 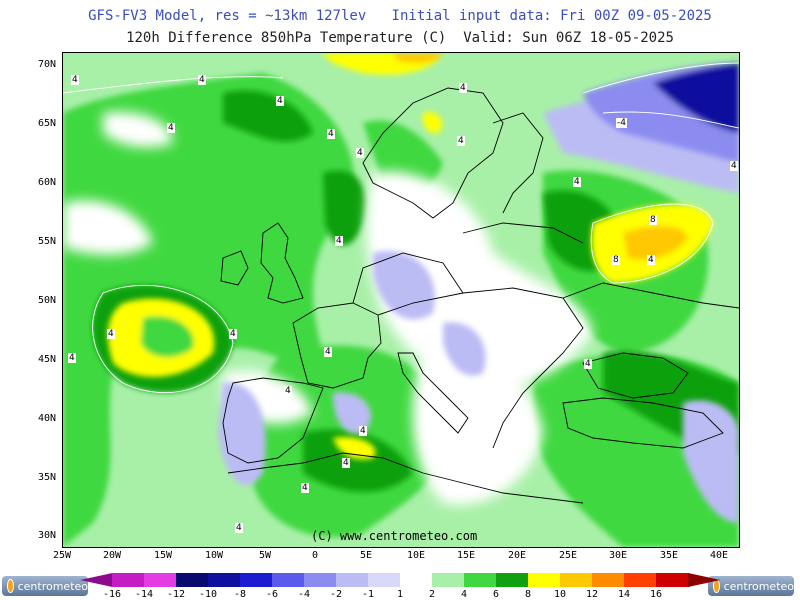 What do you see at coordinates (46, 241) in the screenshot?
I see `lat-label: 55N` at bounding box center [46, 241].